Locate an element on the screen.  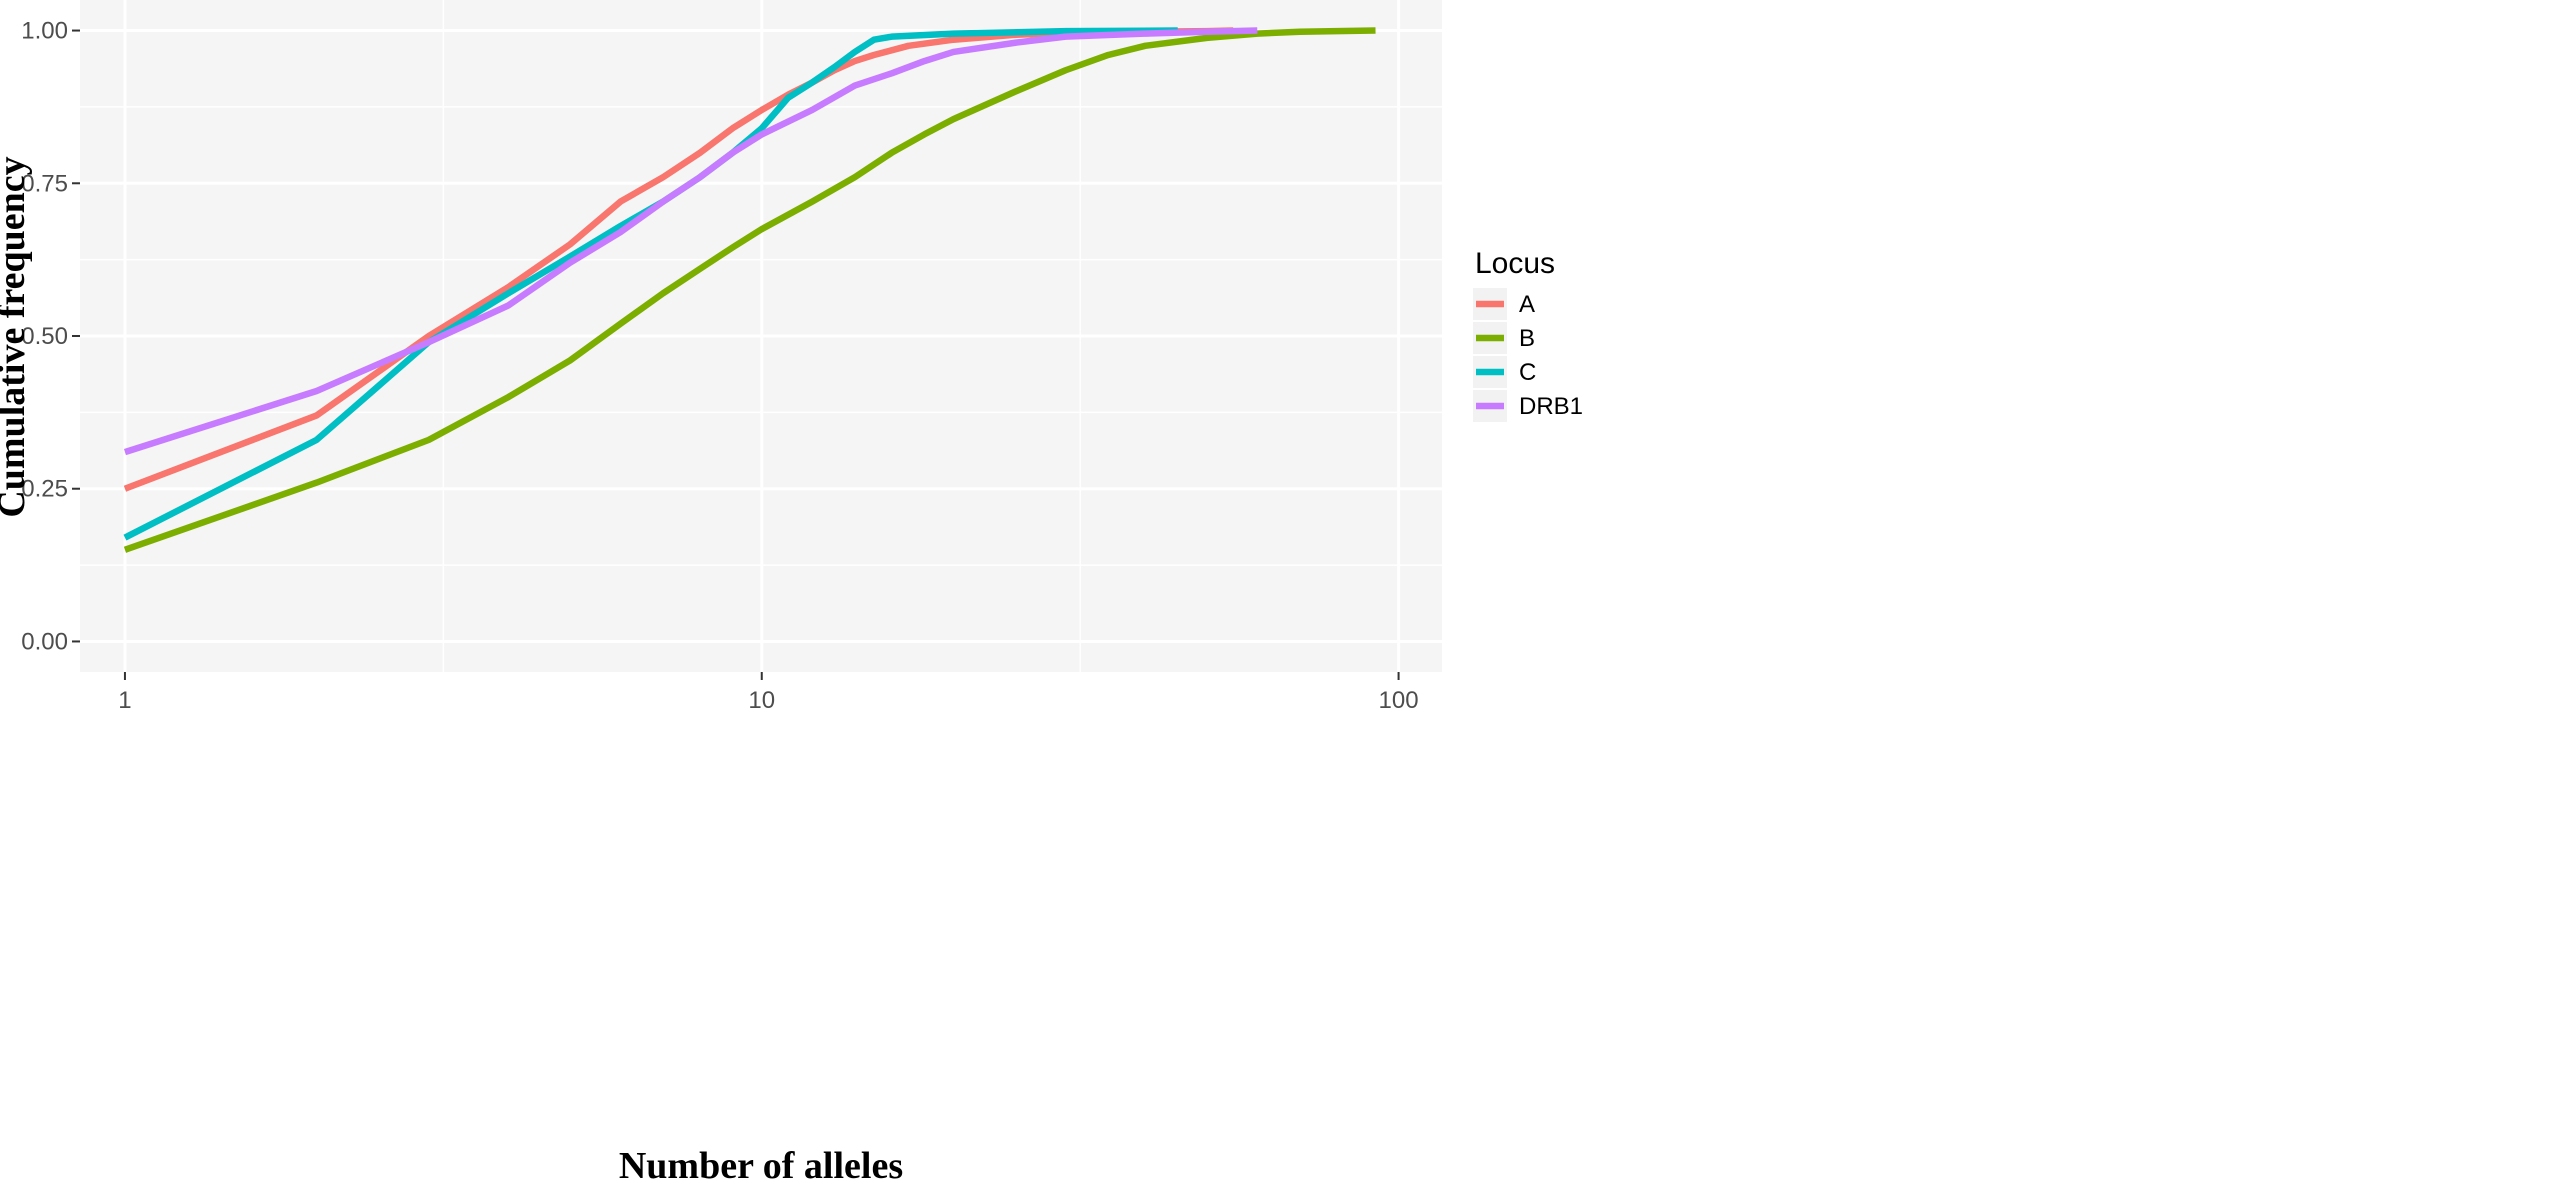
y-tick-label: 0.00 is located at coordinates (44, 641).